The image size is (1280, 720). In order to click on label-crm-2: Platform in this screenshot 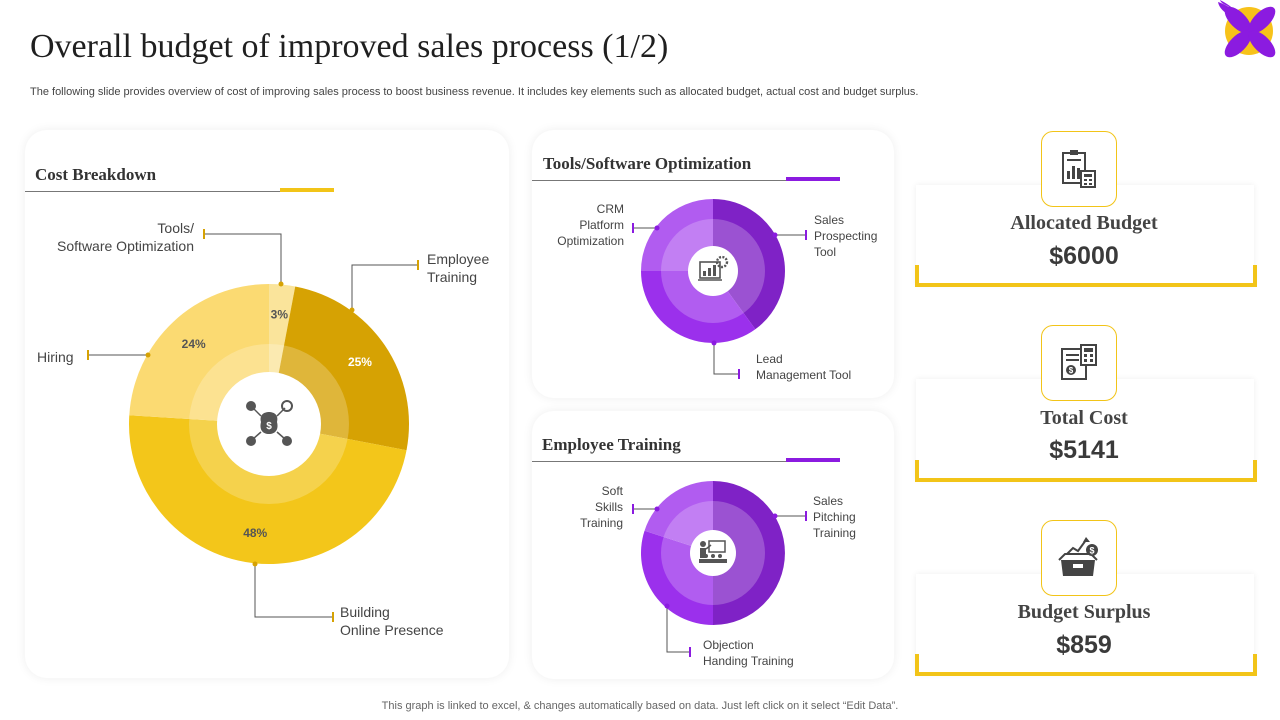, I will do `click(601, 225)`.